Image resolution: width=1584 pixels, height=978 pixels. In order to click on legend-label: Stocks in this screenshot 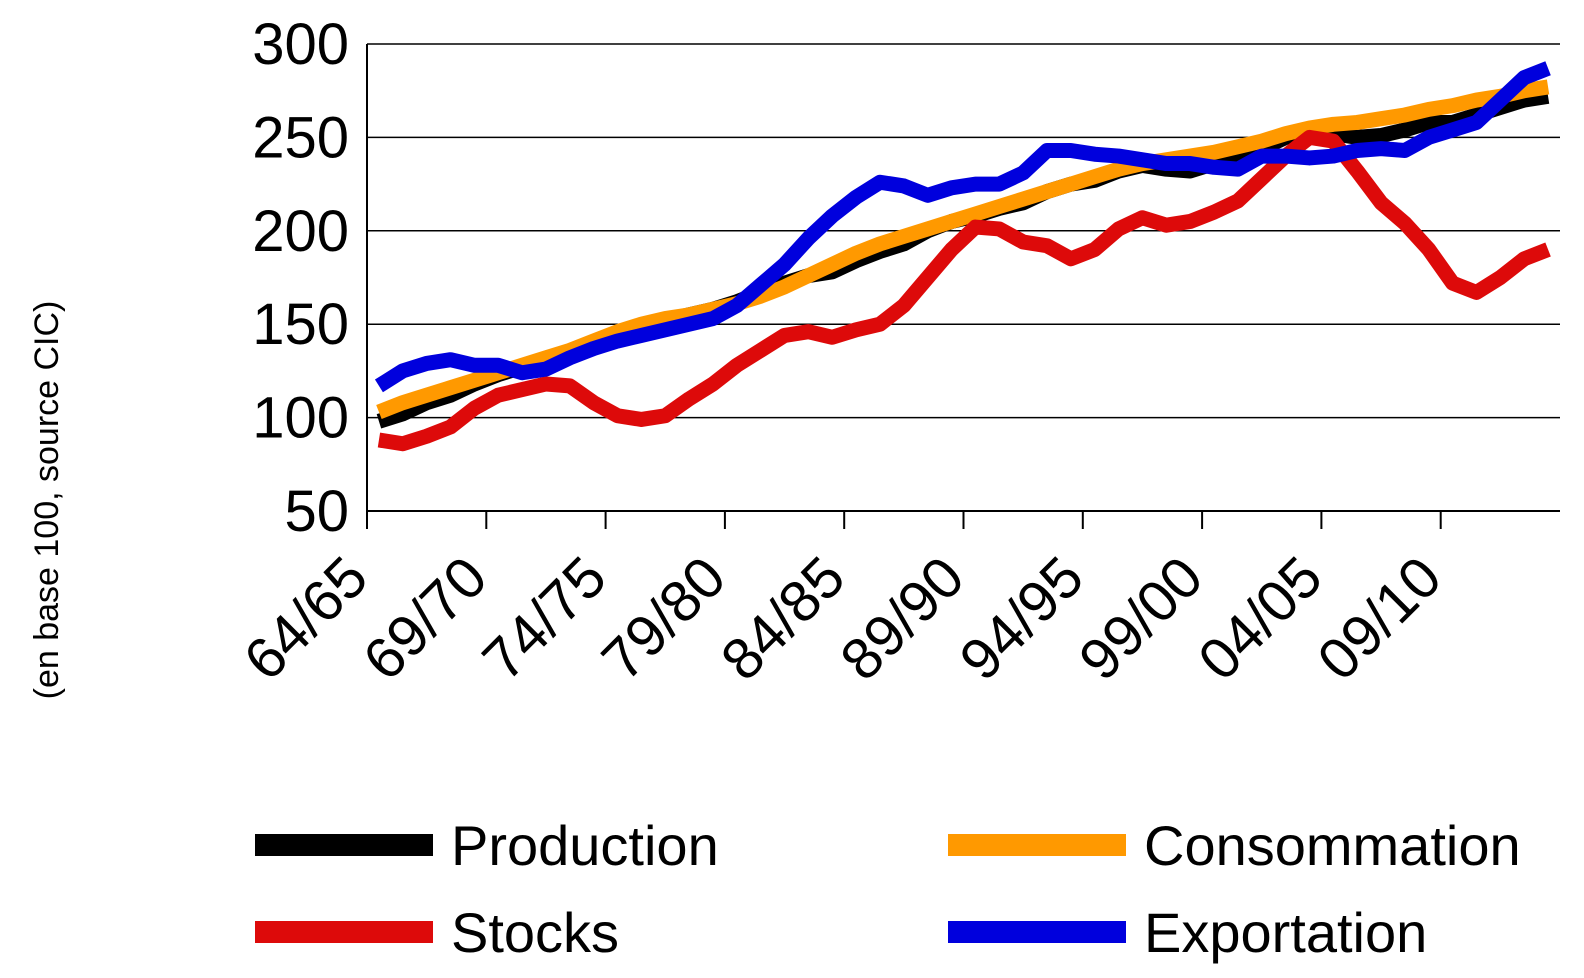, I will do `click(535, 932)`.